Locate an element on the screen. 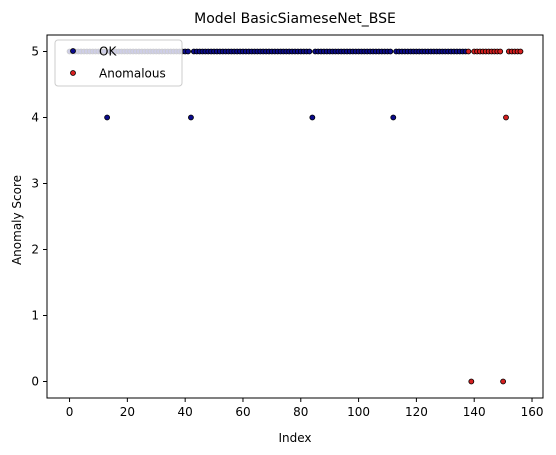 This screenshot has height=455, width=556. x-tick-label: 160 is located at coordinates (532, 412).